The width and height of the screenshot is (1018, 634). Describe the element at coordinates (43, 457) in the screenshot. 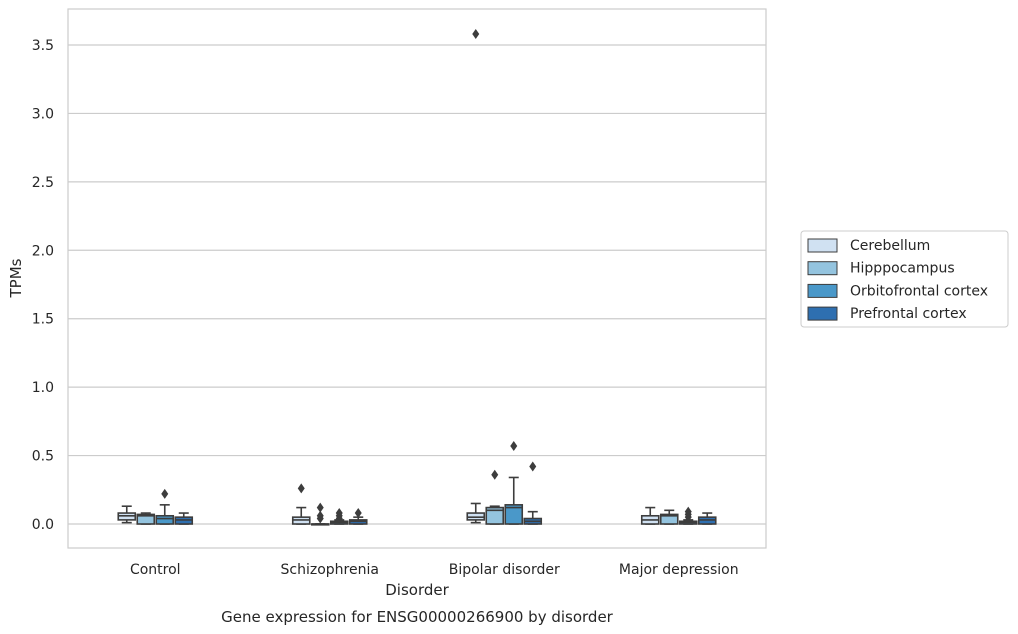

I see `y-tick-label: 0.5` at that location.